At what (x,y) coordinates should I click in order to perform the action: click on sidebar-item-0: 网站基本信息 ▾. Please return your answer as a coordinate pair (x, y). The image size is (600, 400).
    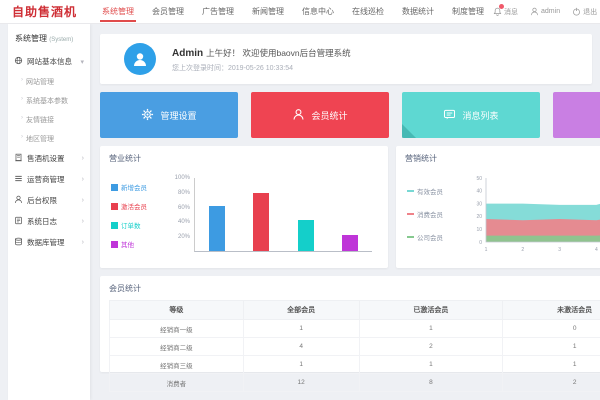
    Looking at the image, I should click on (49, 61).